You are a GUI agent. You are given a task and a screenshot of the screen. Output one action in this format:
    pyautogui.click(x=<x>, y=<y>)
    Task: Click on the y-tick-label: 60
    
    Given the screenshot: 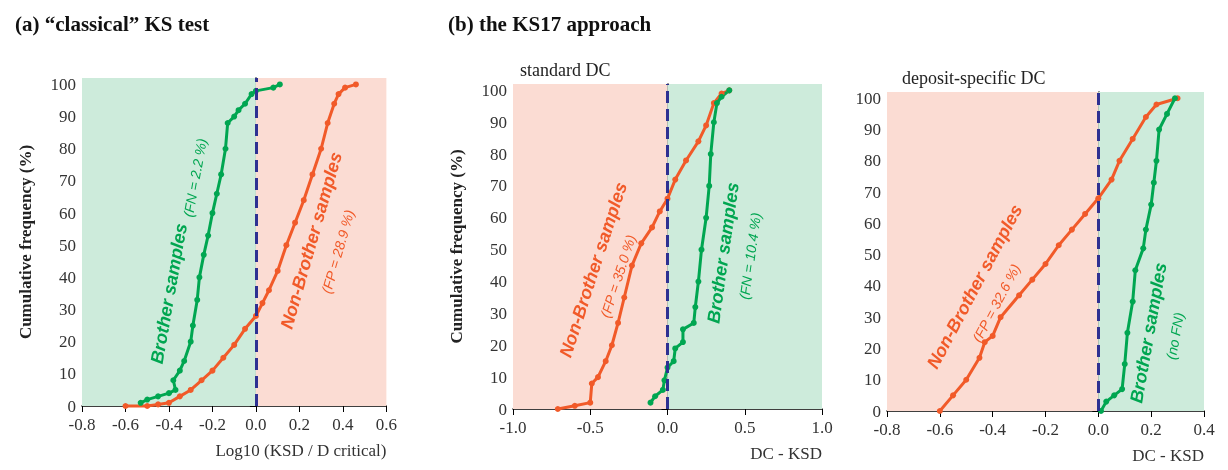 What is the action you would take?
    pyautogui.click(x=498, y=218)
    